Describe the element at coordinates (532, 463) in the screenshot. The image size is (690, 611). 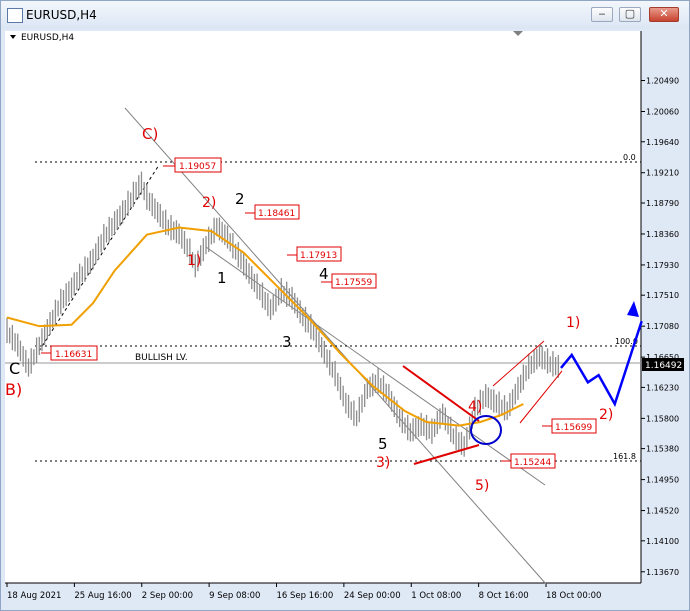
I see `svg-text: 1.15244` at that location.